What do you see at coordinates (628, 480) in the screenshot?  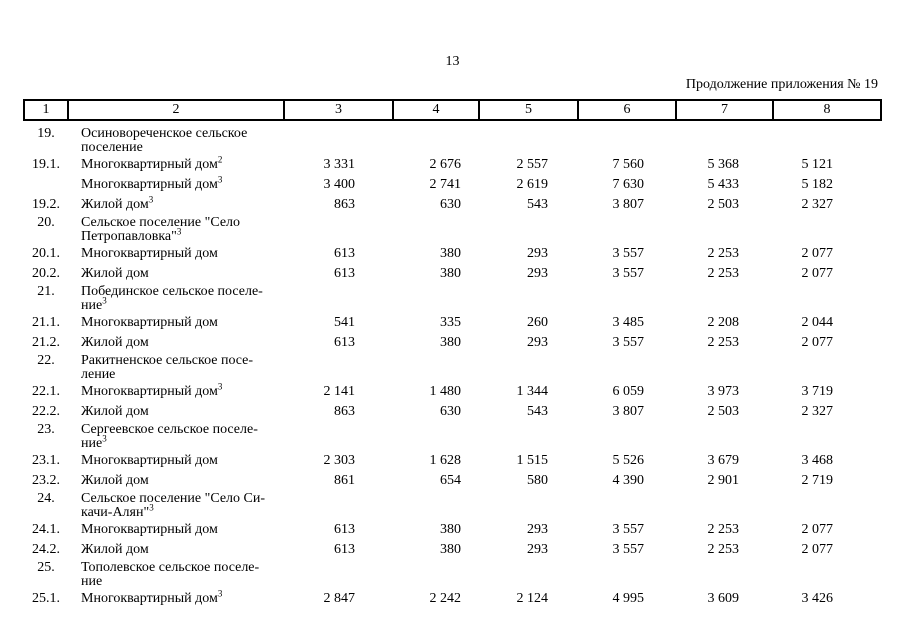 I see `cell-value: 4 390` at bounding box center [628, 480].